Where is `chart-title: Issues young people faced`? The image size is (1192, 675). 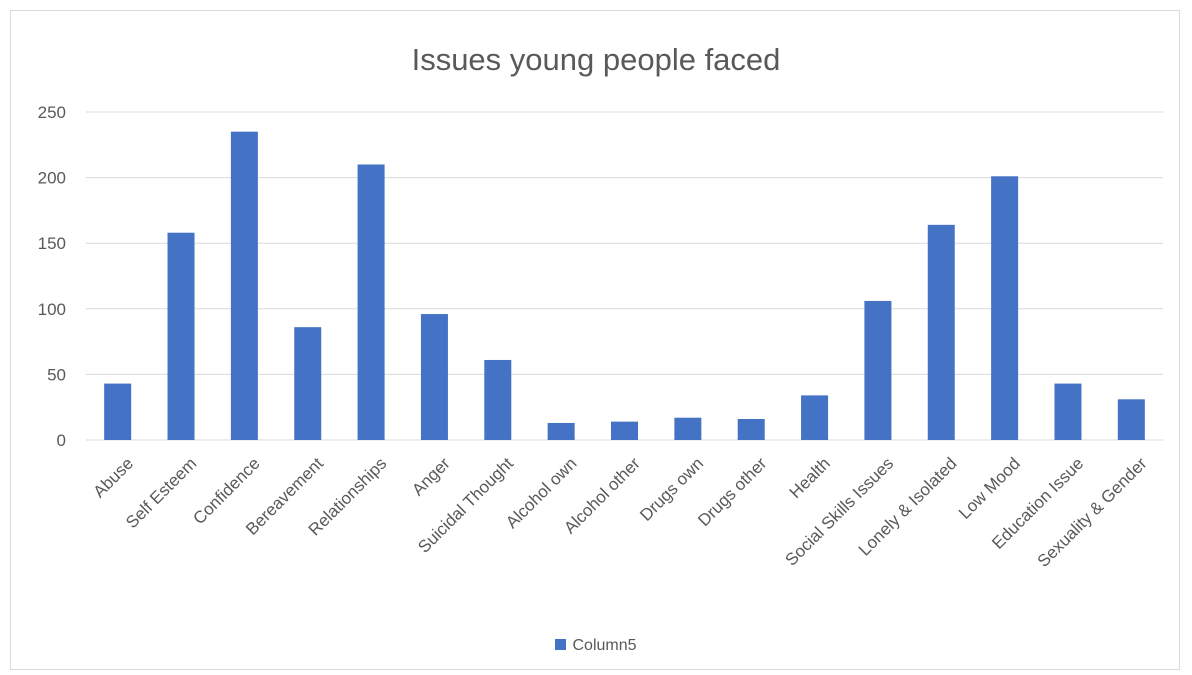
chart-title: Issues young people faced is located at coordinates (596, 59).